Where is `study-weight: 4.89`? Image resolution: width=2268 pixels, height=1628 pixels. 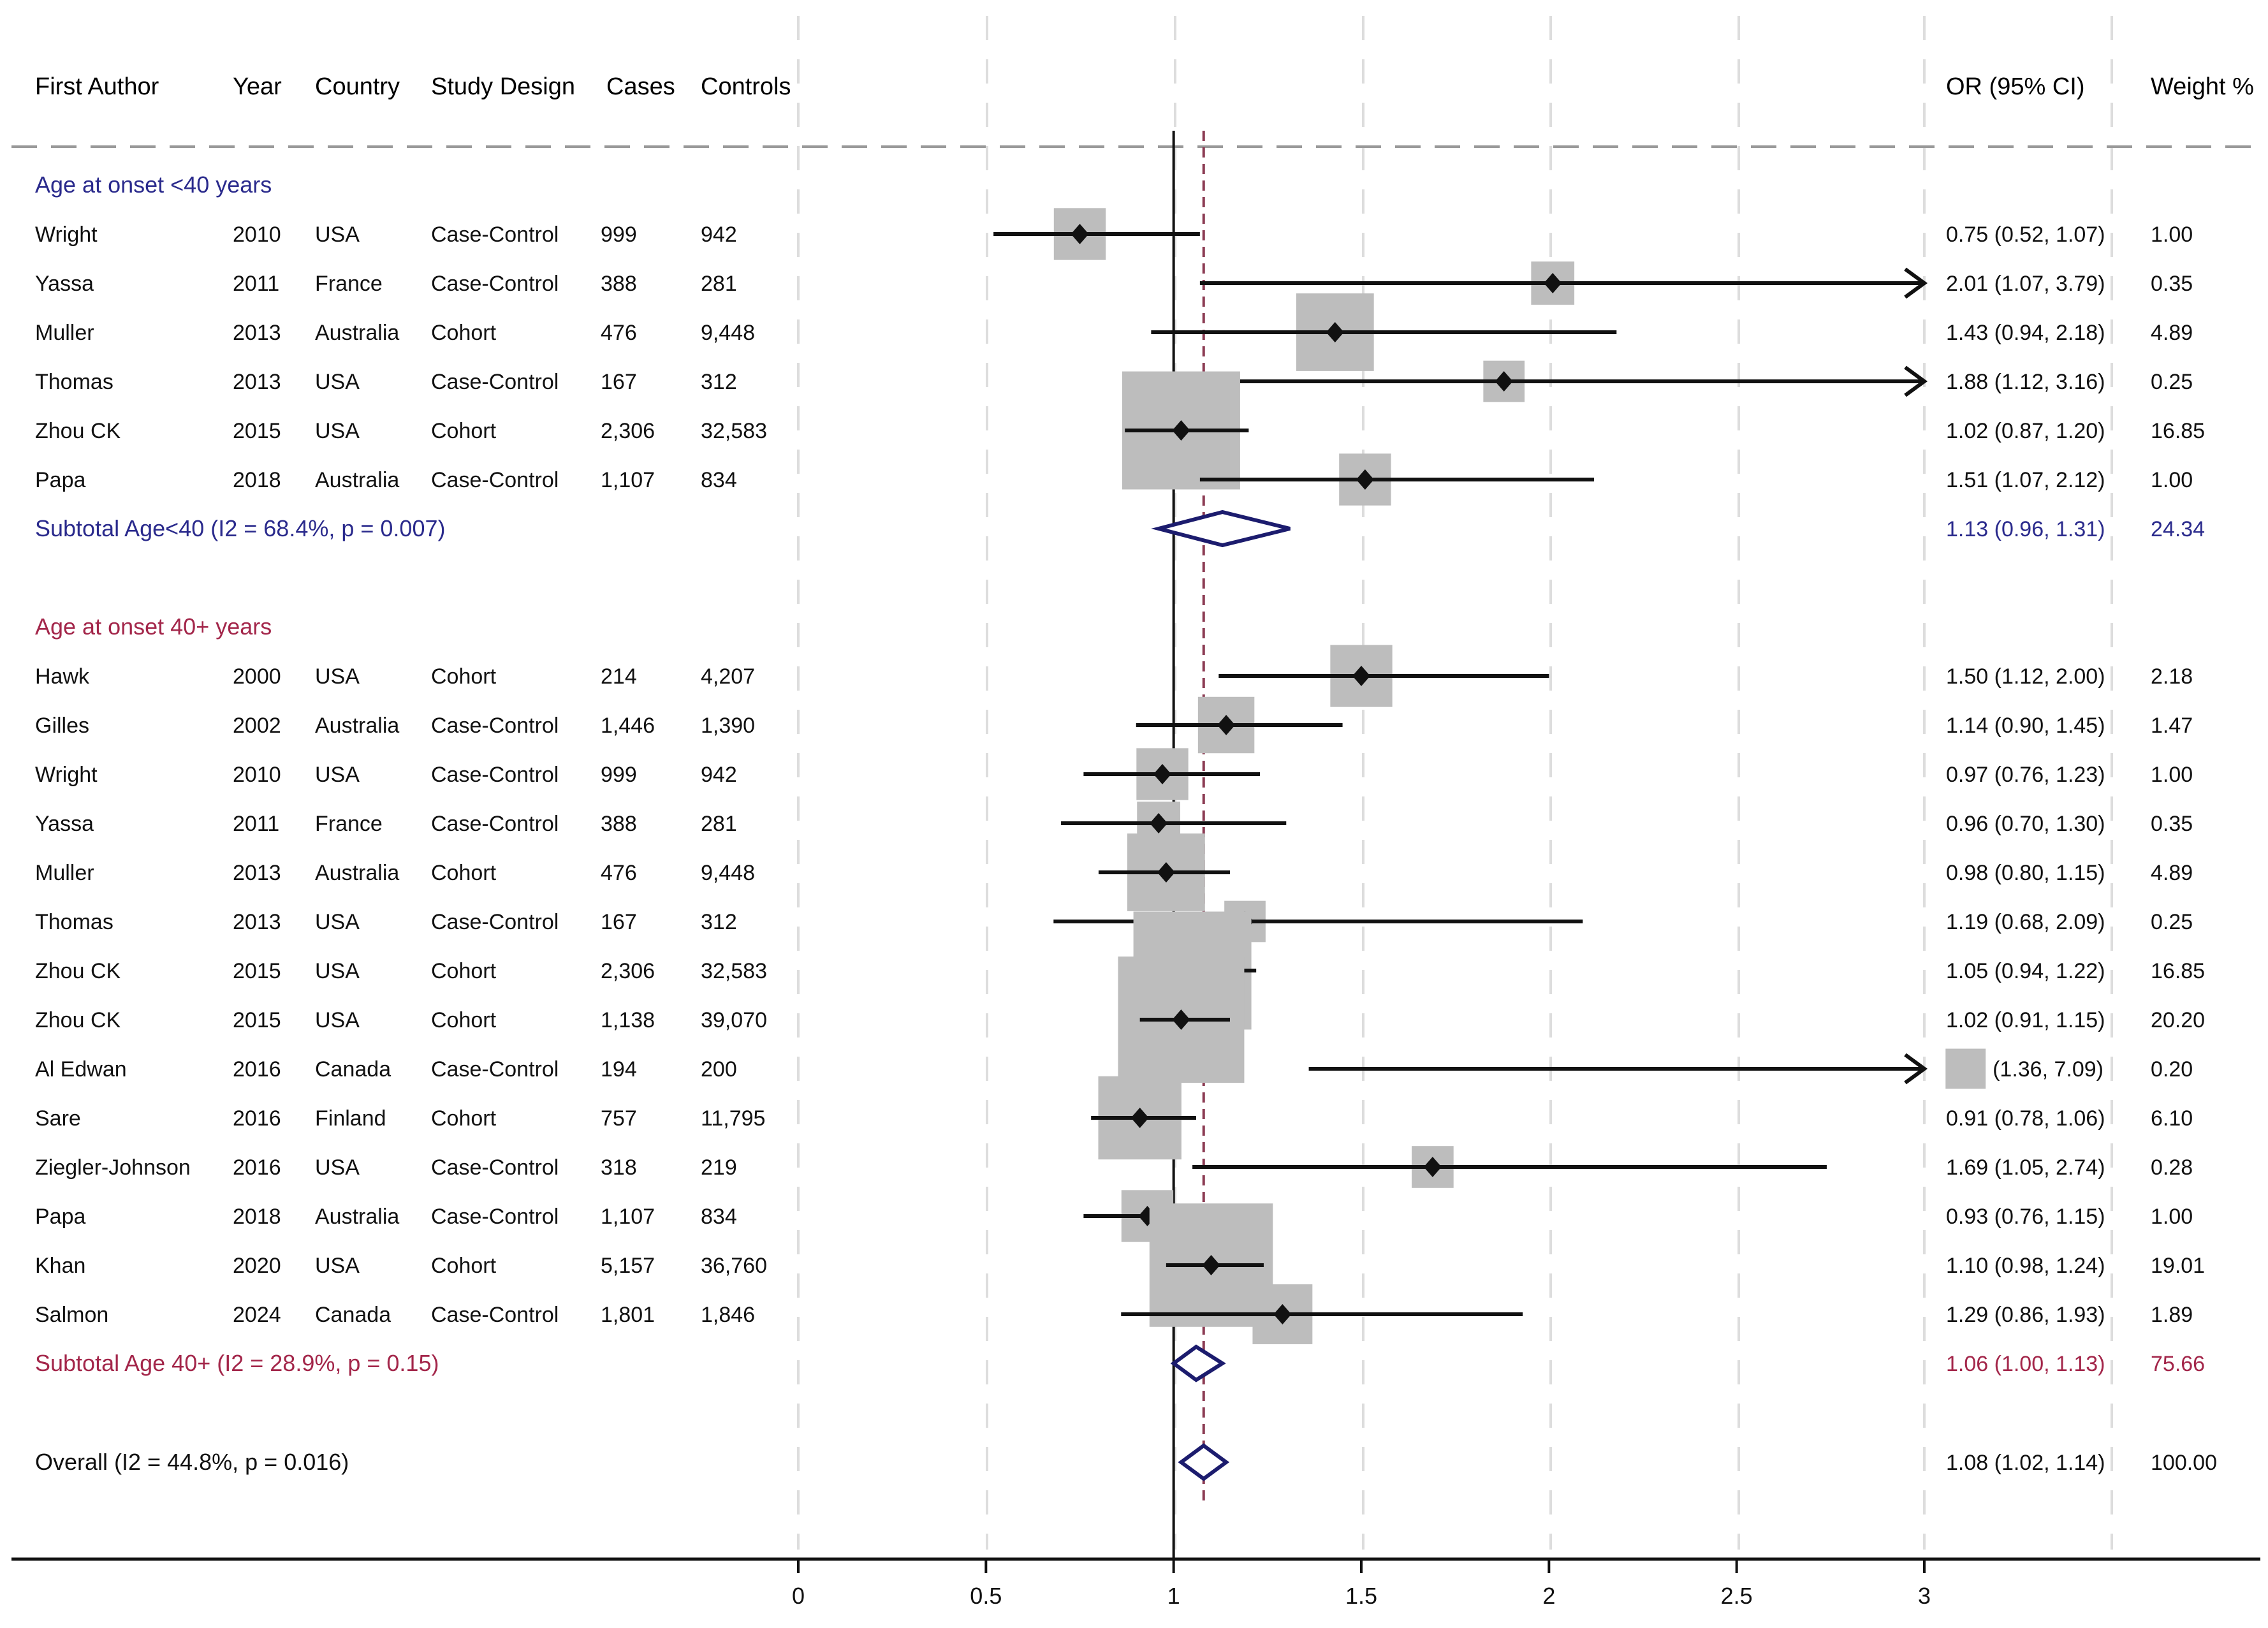
study-weight: 4.89 is located at coordinates (2172, 873).